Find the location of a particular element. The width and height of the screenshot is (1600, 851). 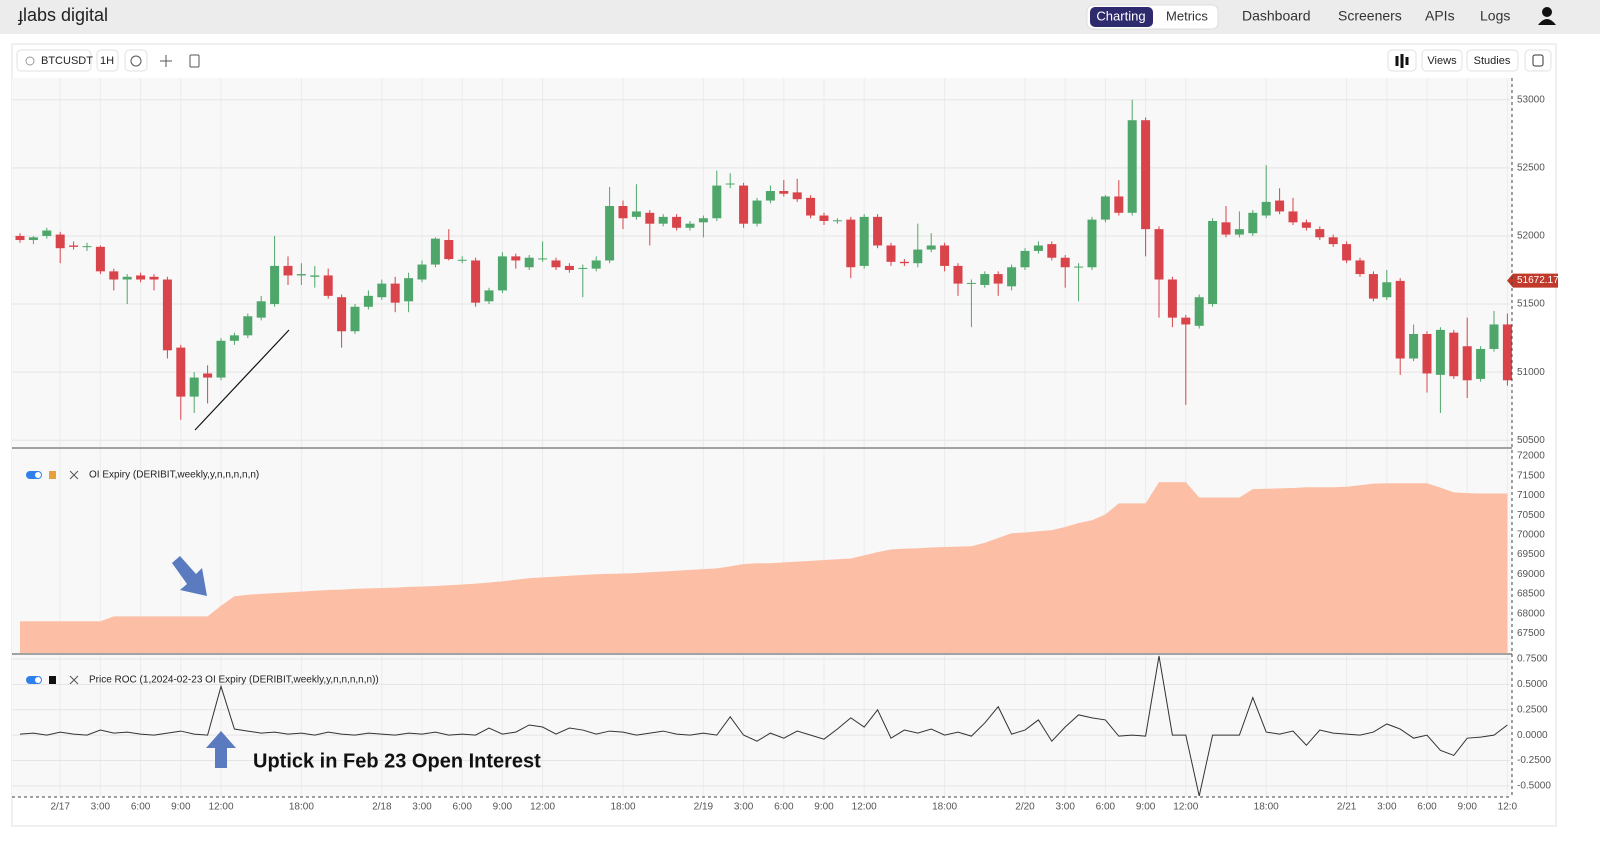

views: Views is located at coordinates (1442, 61).